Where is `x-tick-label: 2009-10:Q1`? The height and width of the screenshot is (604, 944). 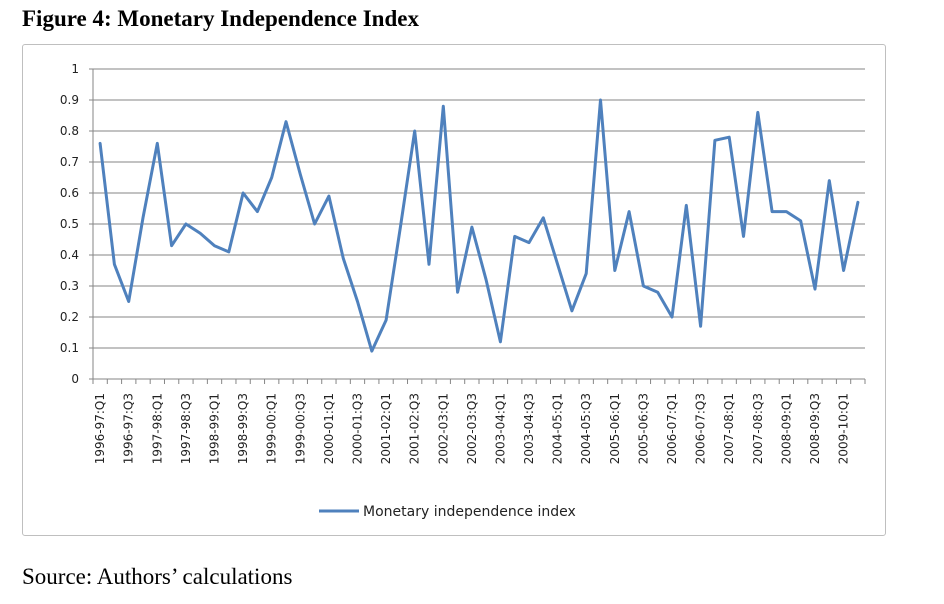 x-tick-label: 2009-10:Q1 is located at coordinates (844, 428).